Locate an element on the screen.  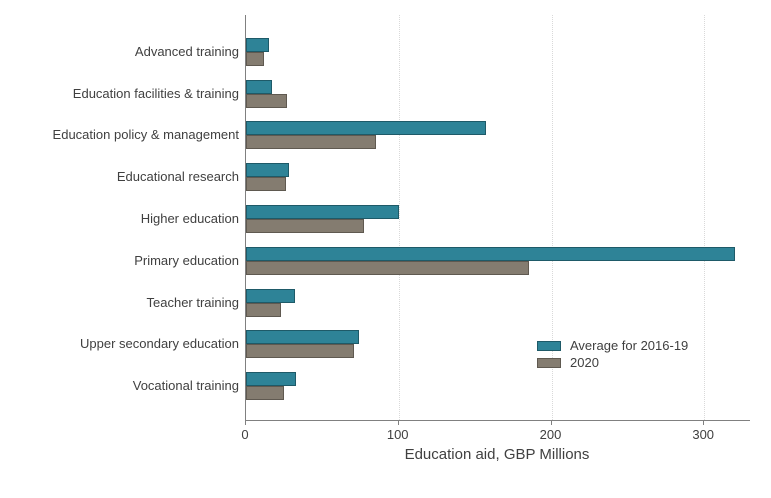
bar-primary-education-2020 is located at coordinates (387, 267).